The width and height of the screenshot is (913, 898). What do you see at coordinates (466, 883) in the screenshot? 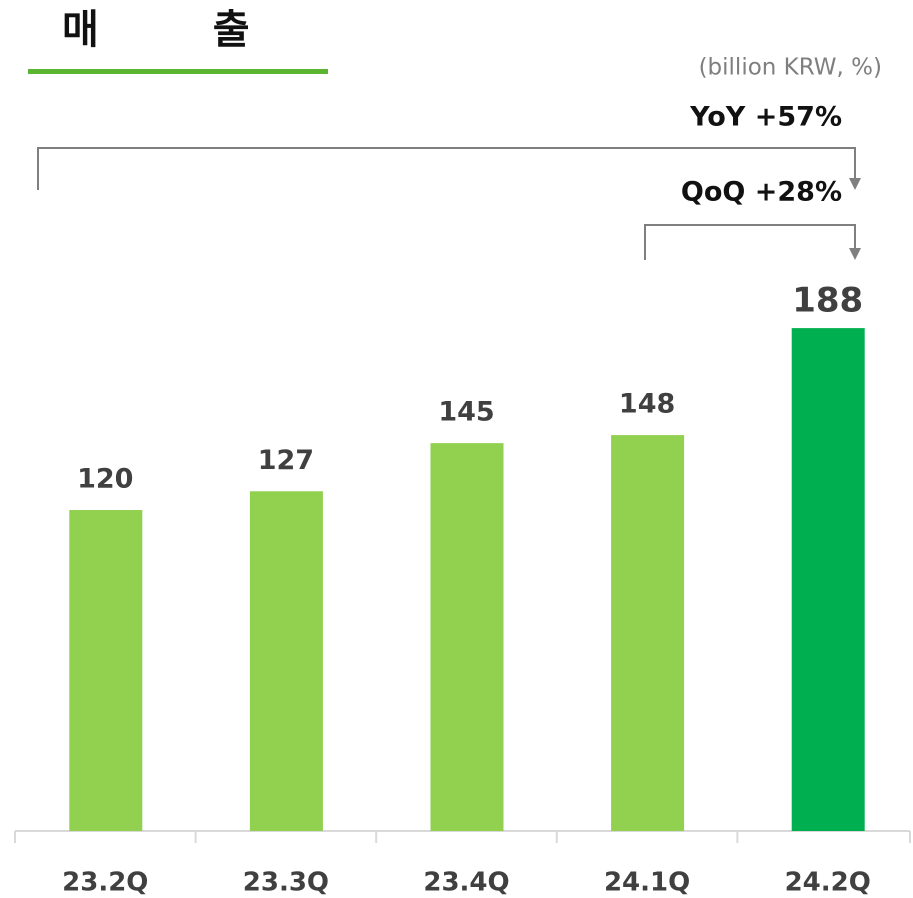
I see `x-tick-label: 23.4Q` at bounding box center [466, 883].